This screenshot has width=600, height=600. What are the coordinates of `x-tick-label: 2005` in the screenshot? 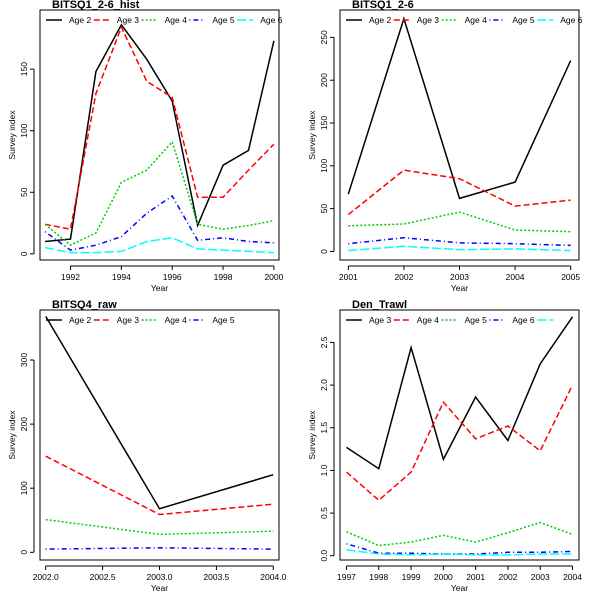 It's located at (570, 277).